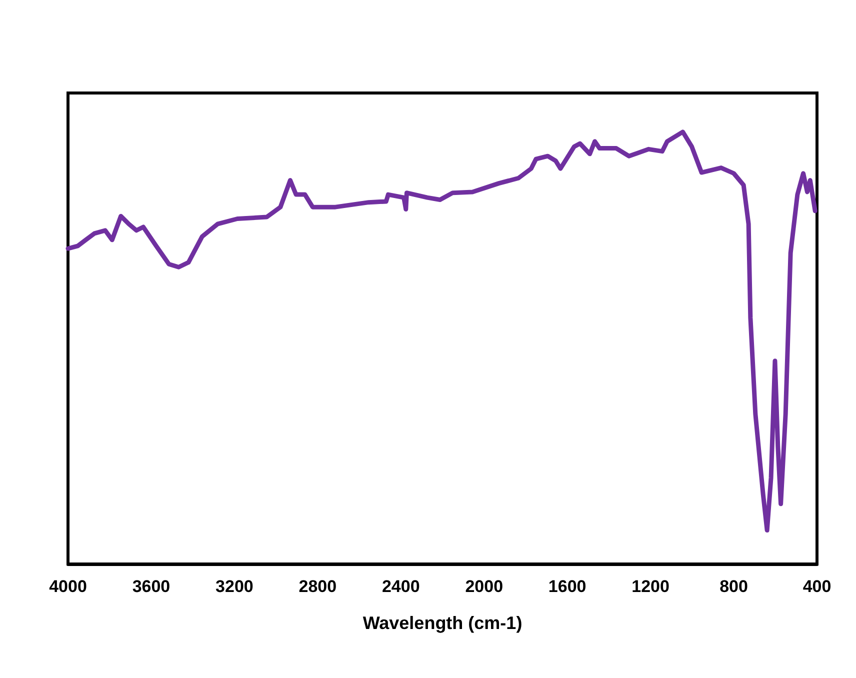 Image resolution: width=856 pixels, height=678 pixels. Describe the element at coordinates (484, 586) in the screenshot. I see `x-tick-label: 2000` at that location.